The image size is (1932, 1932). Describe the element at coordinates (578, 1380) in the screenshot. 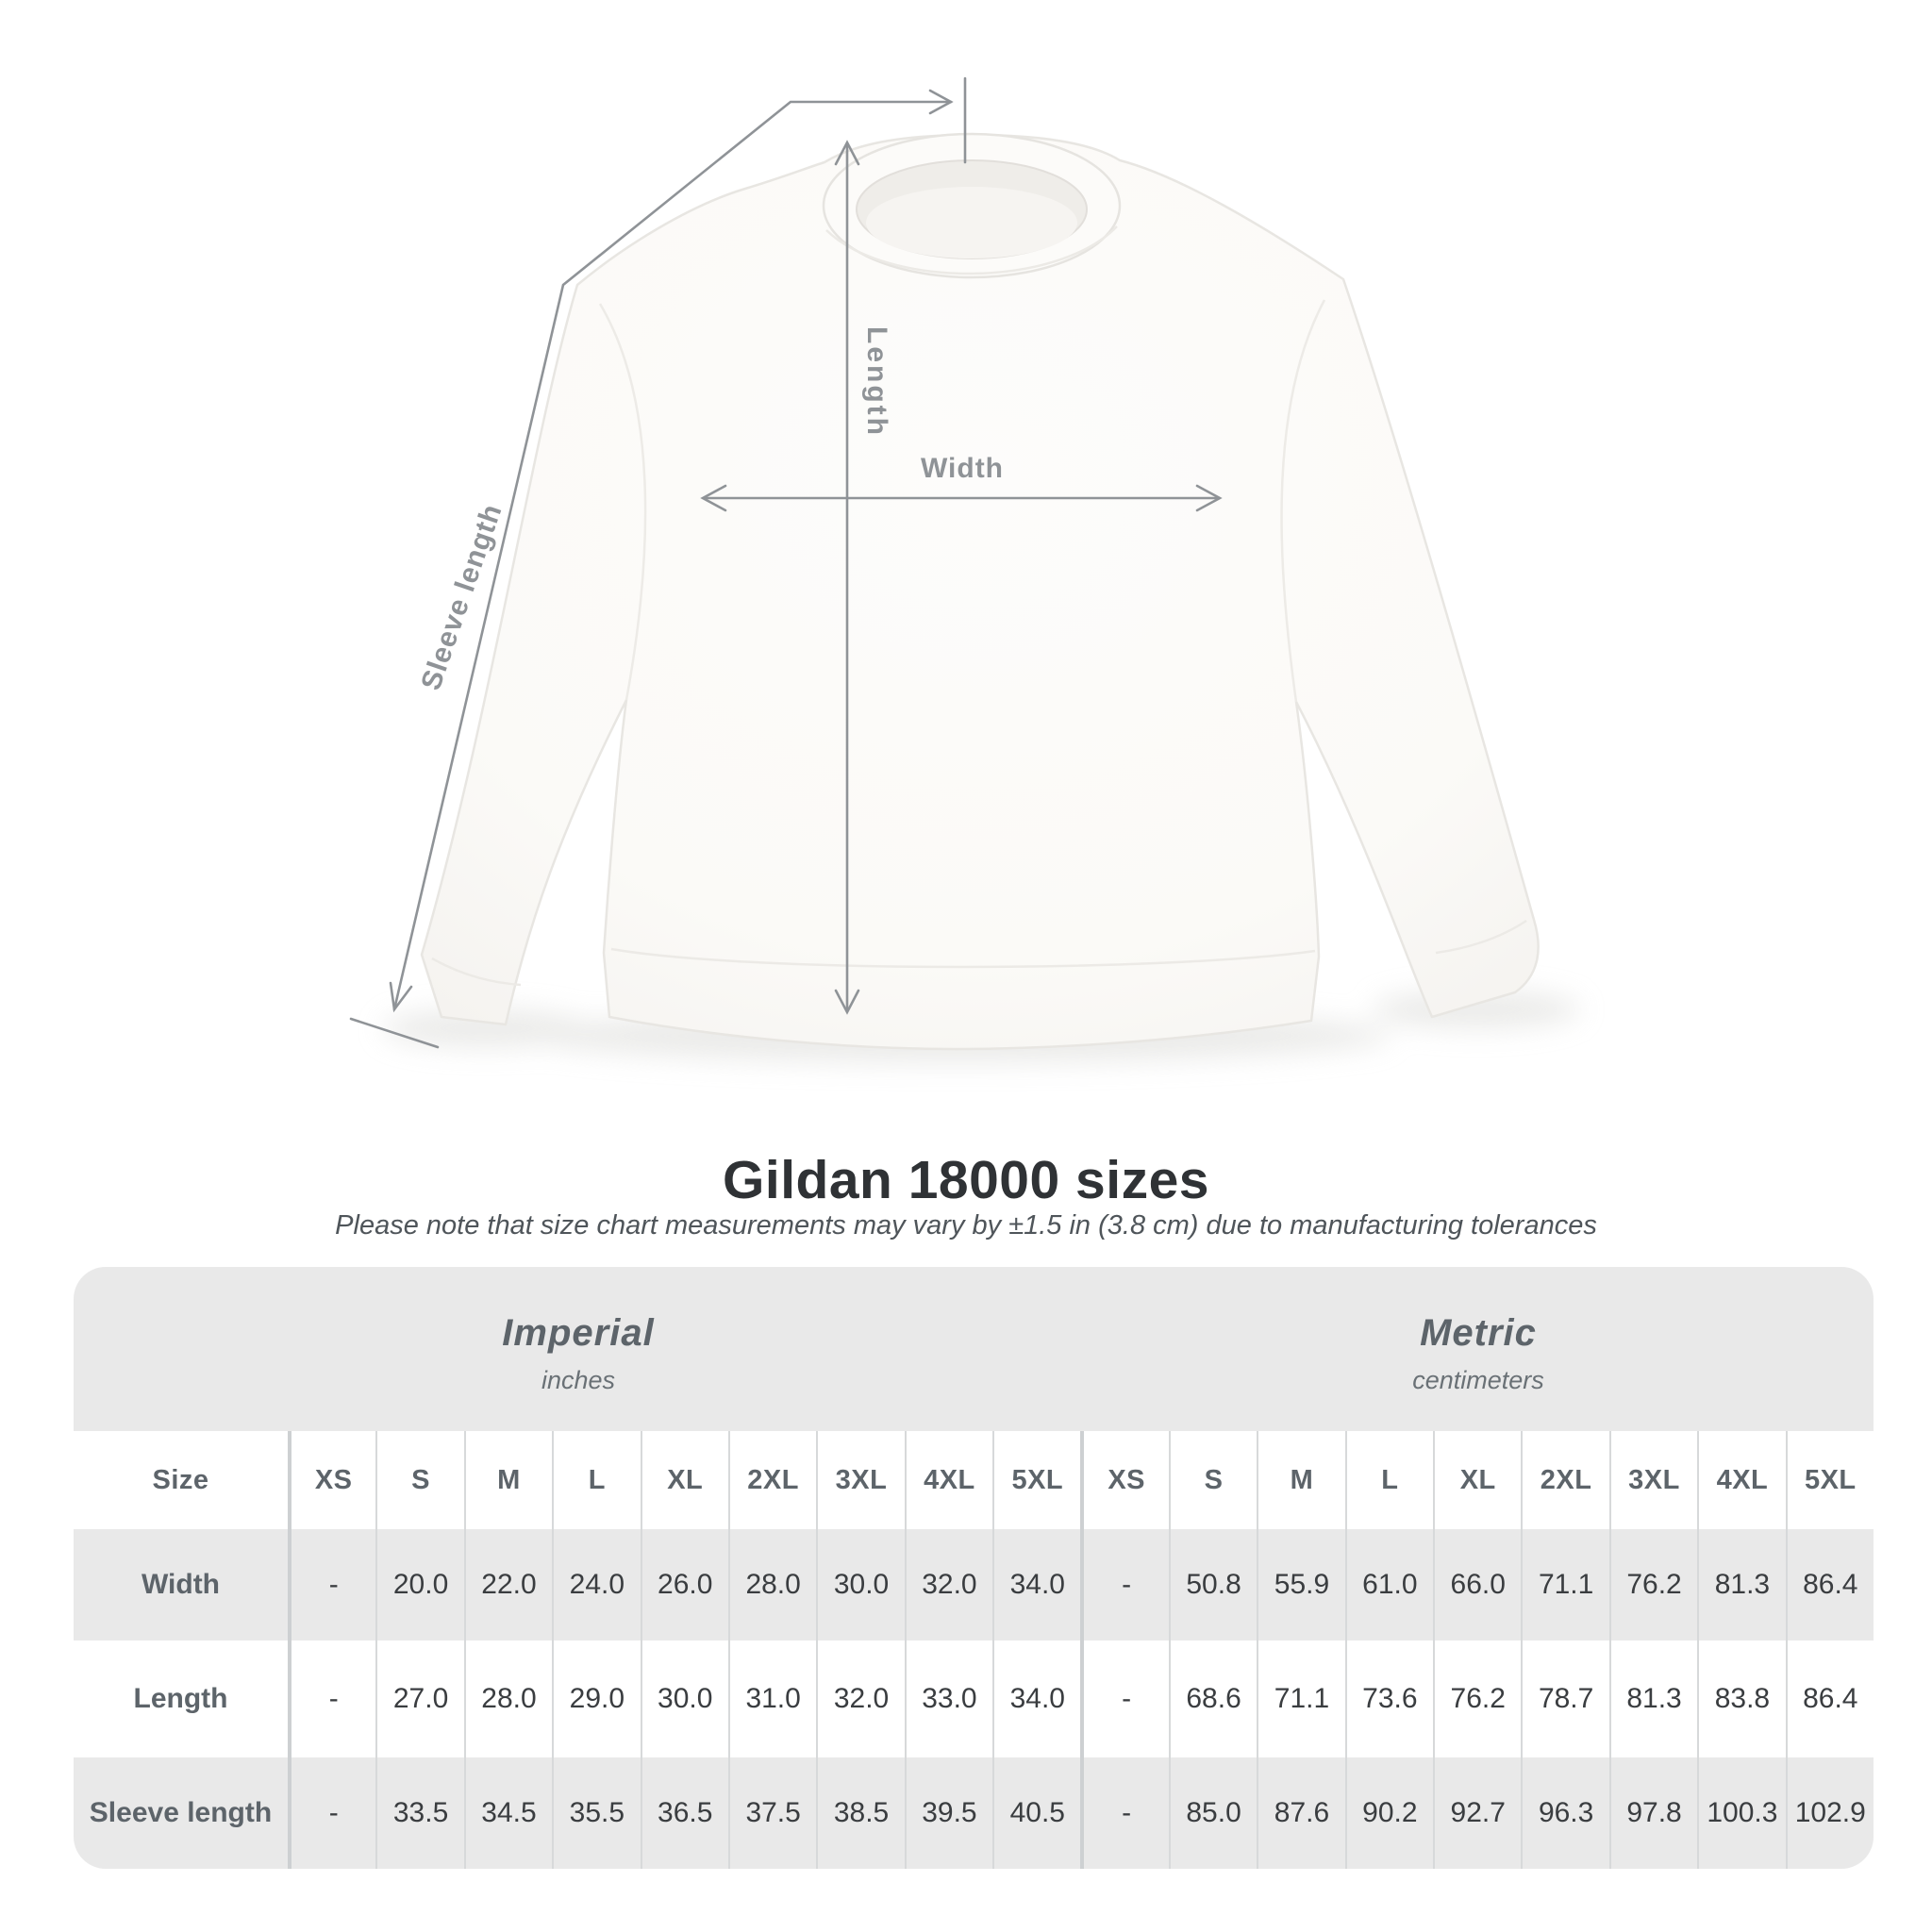

I see `imperial-unit: inches` at that location.